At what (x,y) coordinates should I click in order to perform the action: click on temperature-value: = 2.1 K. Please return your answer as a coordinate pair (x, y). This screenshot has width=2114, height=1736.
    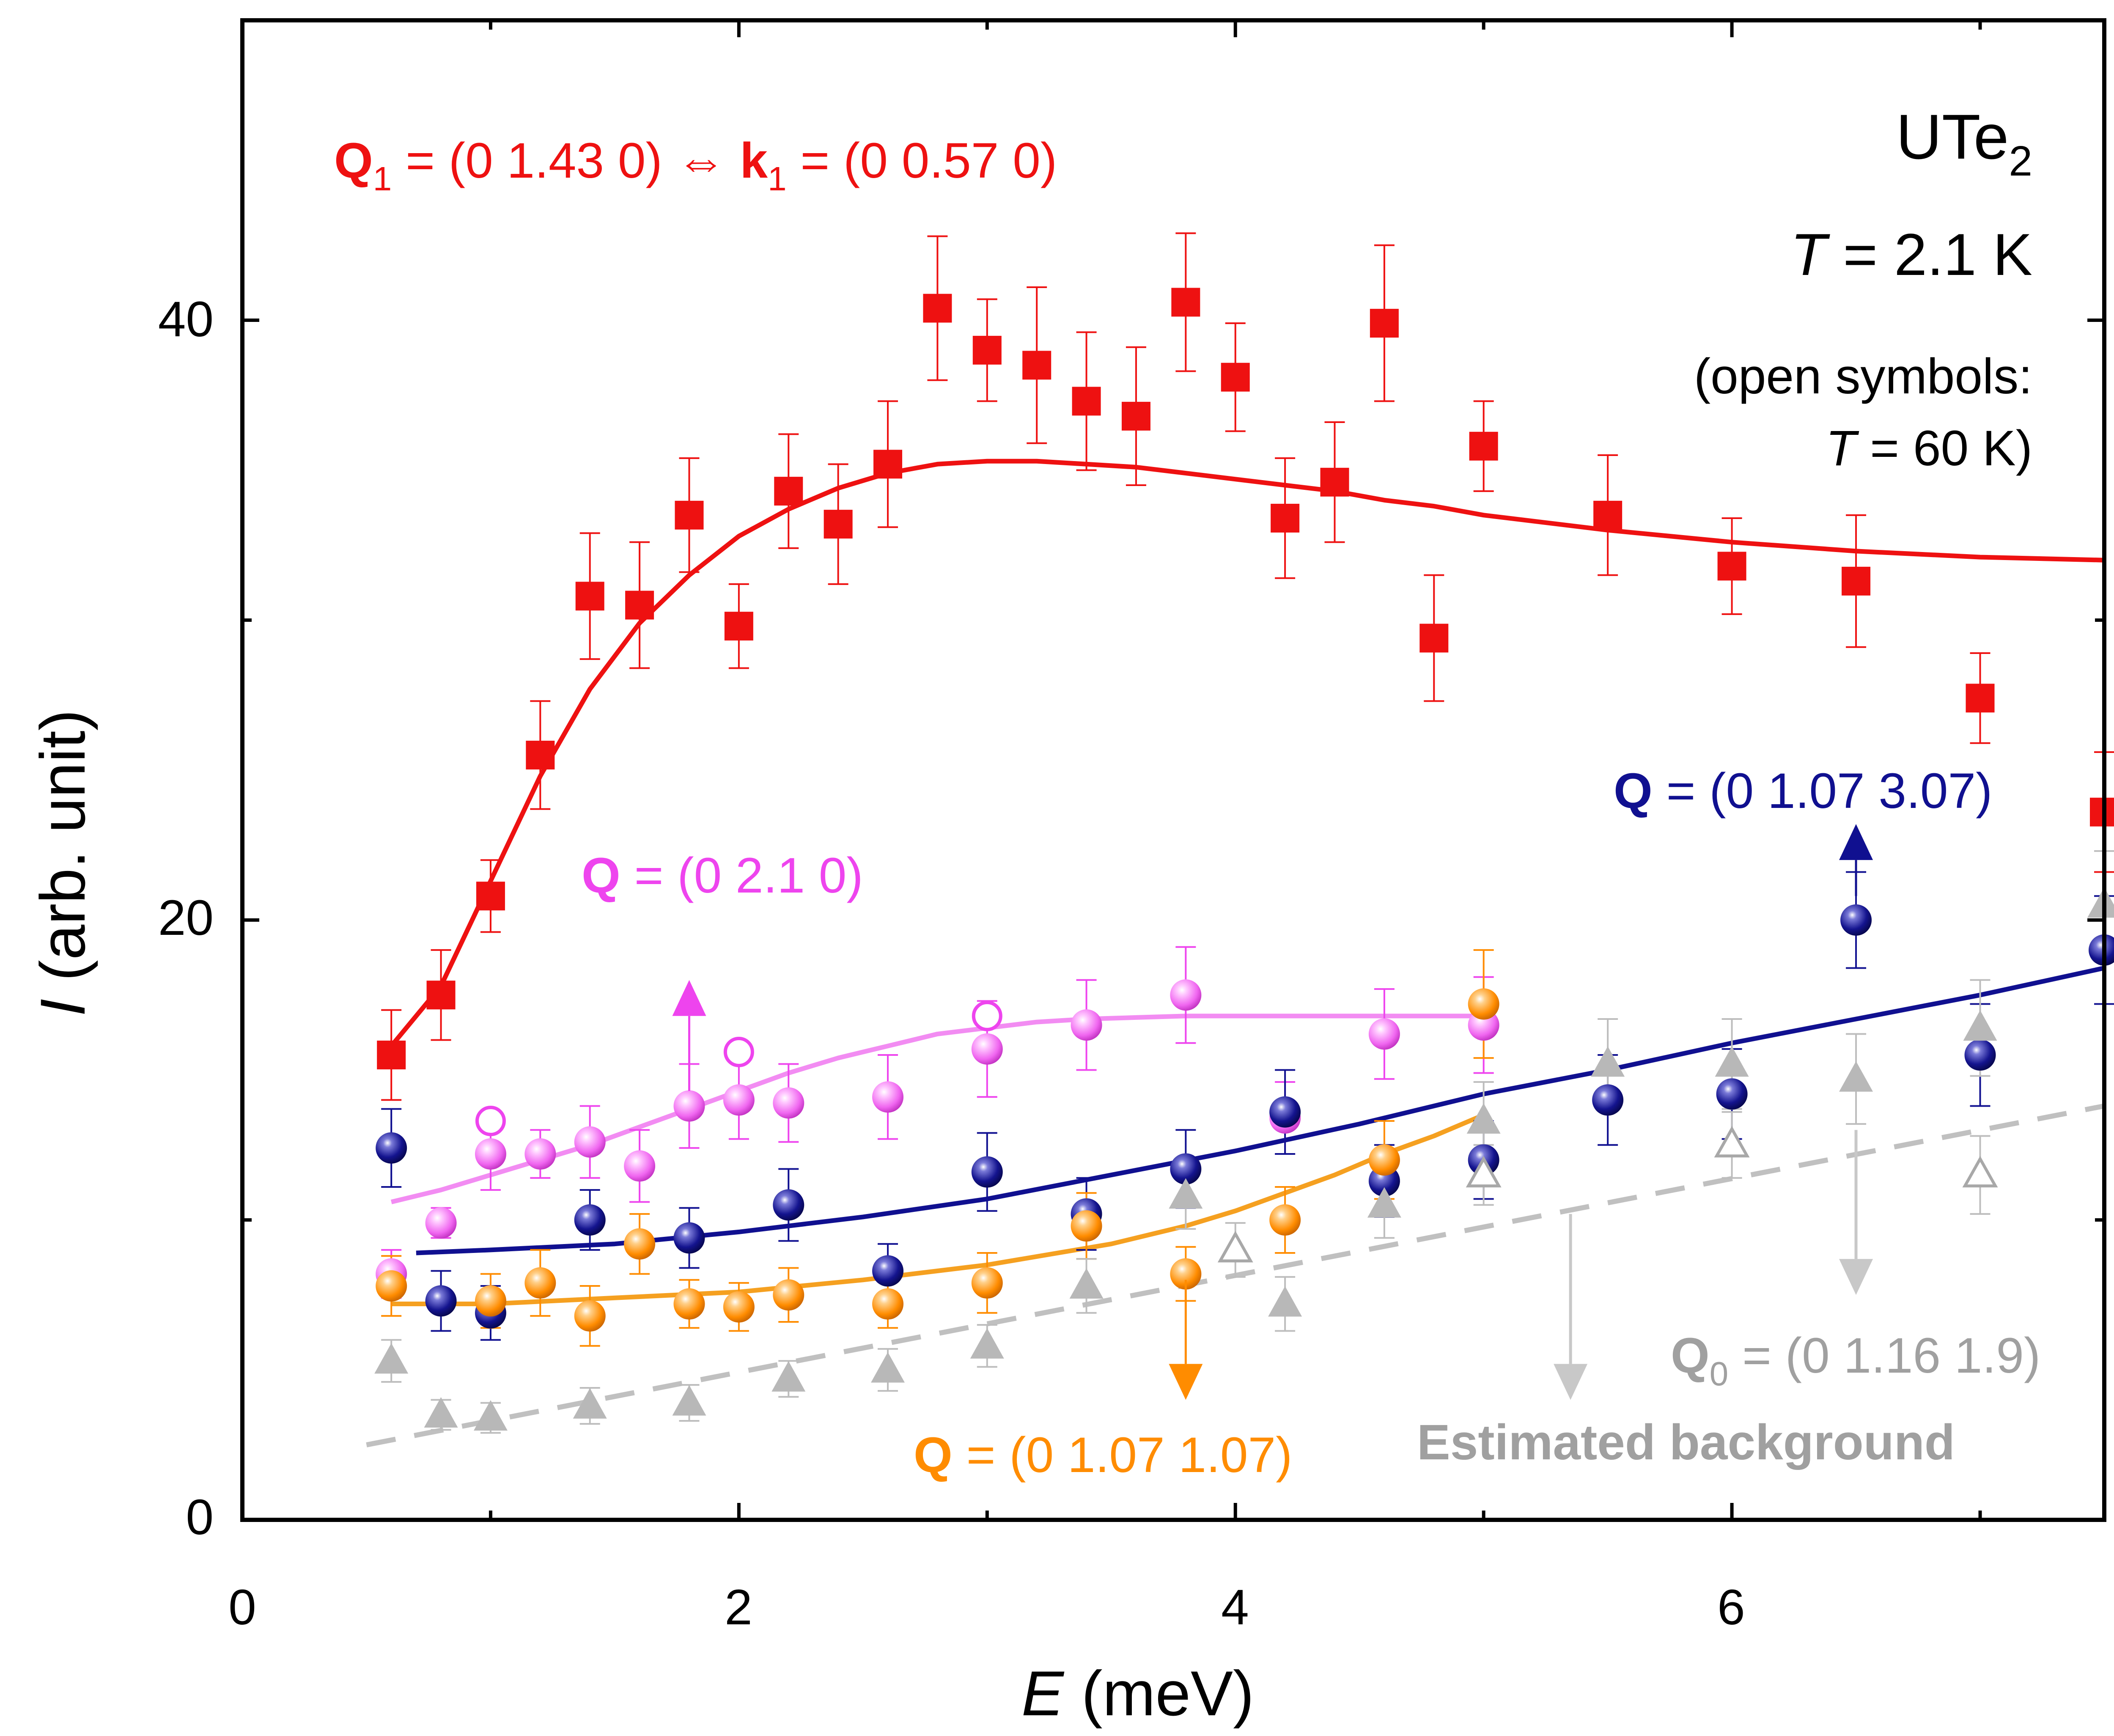
    Looking at the image, I should click on (1929, 254).